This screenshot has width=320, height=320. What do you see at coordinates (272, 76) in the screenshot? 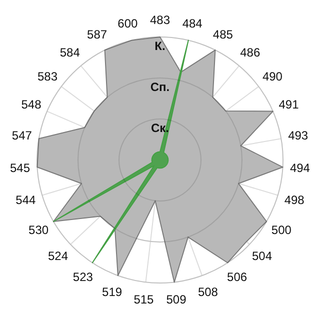
I see `spoke-label: 490` at bounding box center [272, 76].